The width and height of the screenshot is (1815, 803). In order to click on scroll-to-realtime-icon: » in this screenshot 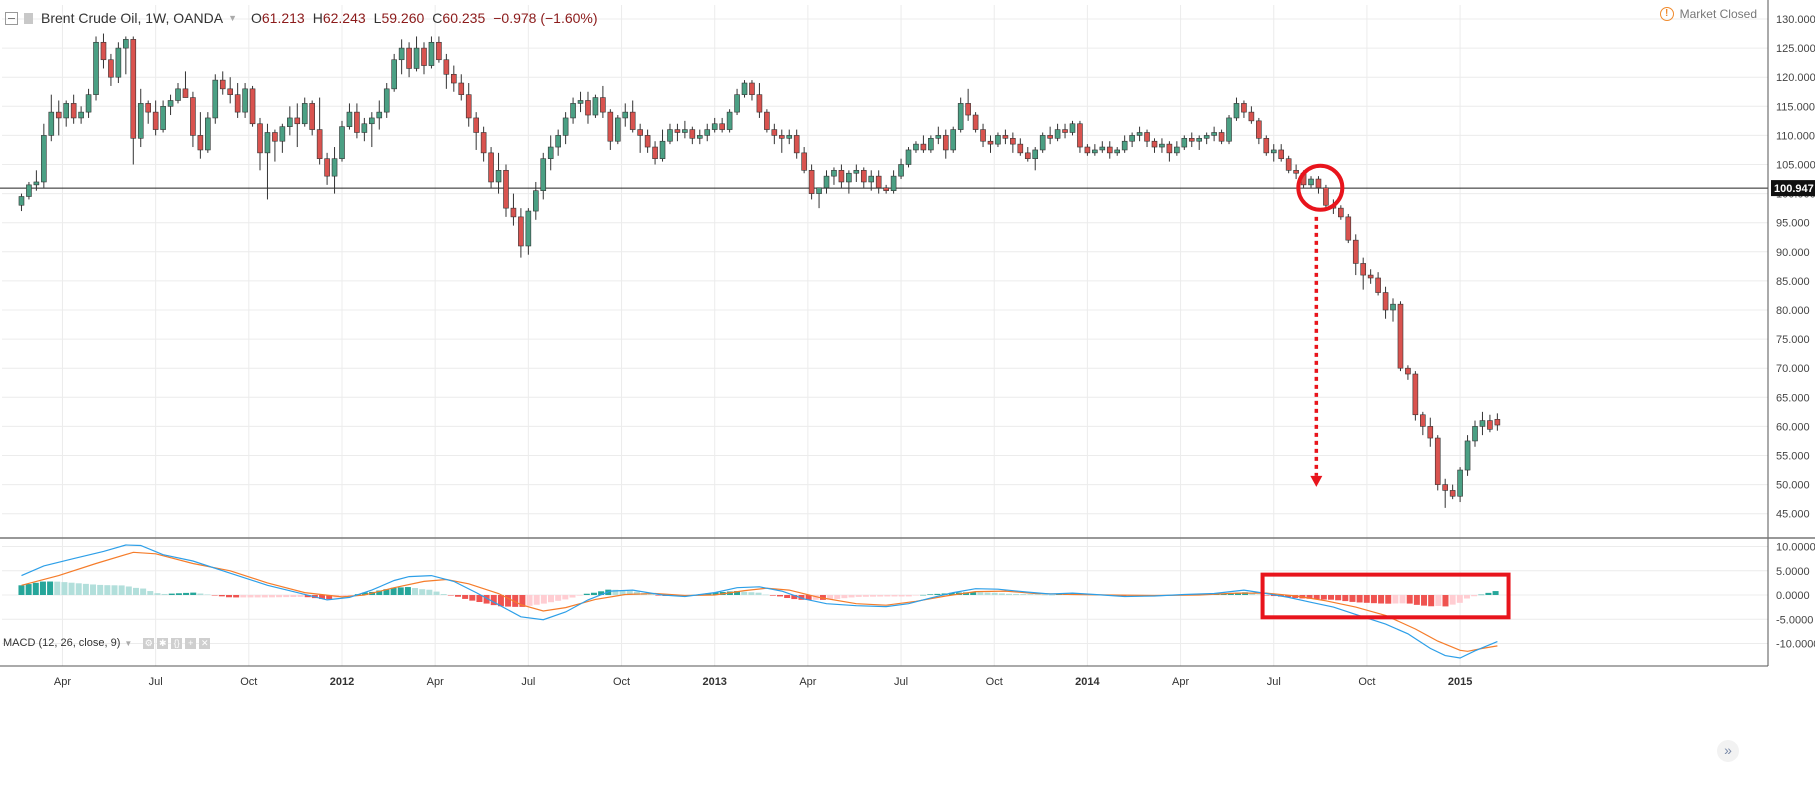, I will do `click(1728, 751)`.